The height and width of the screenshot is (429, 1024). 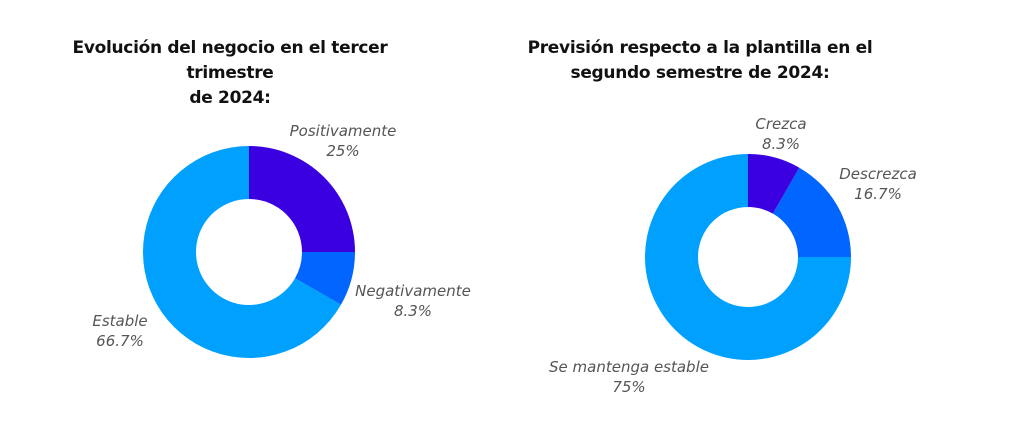 What do you see at coordinates (120, 341) in the screenshot?
I see `slice-value: 66.7%` at bounding box center [120, 341].